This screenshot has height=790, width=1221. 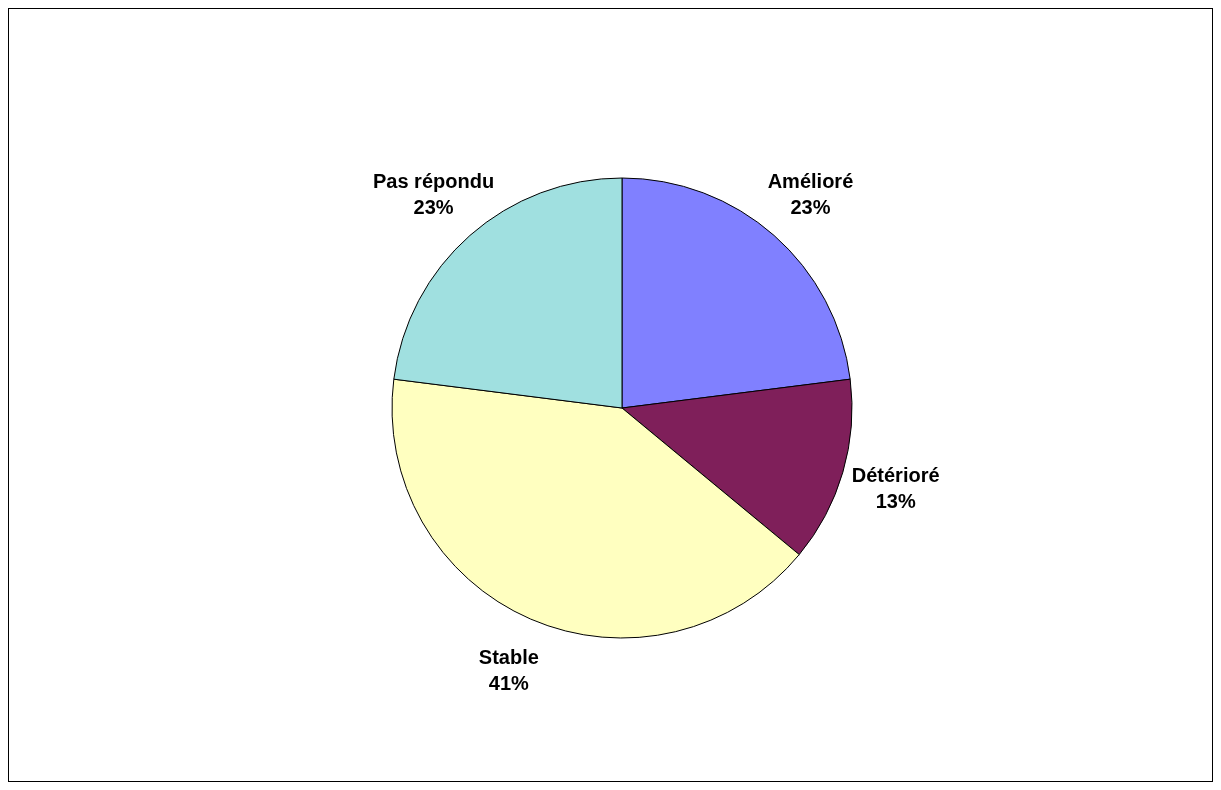 I want to click on data-label: 13%, so click(x=895, y=500).